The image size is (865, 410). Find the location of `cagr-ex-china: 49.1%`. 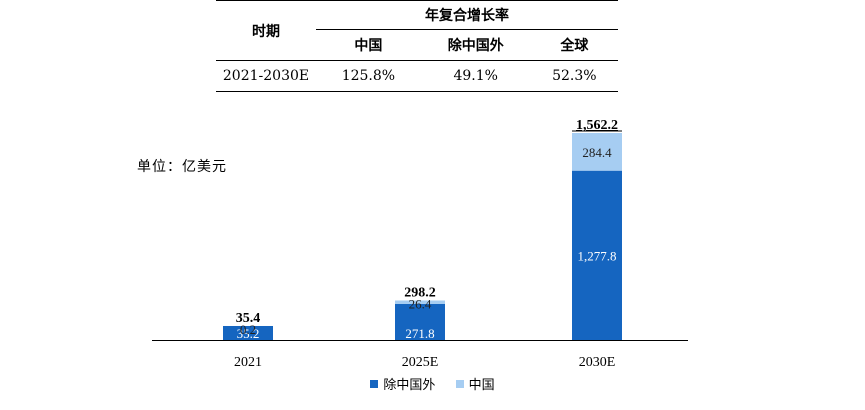

cagr-ex-china: 49.1% is located at coordinates (475, 76).